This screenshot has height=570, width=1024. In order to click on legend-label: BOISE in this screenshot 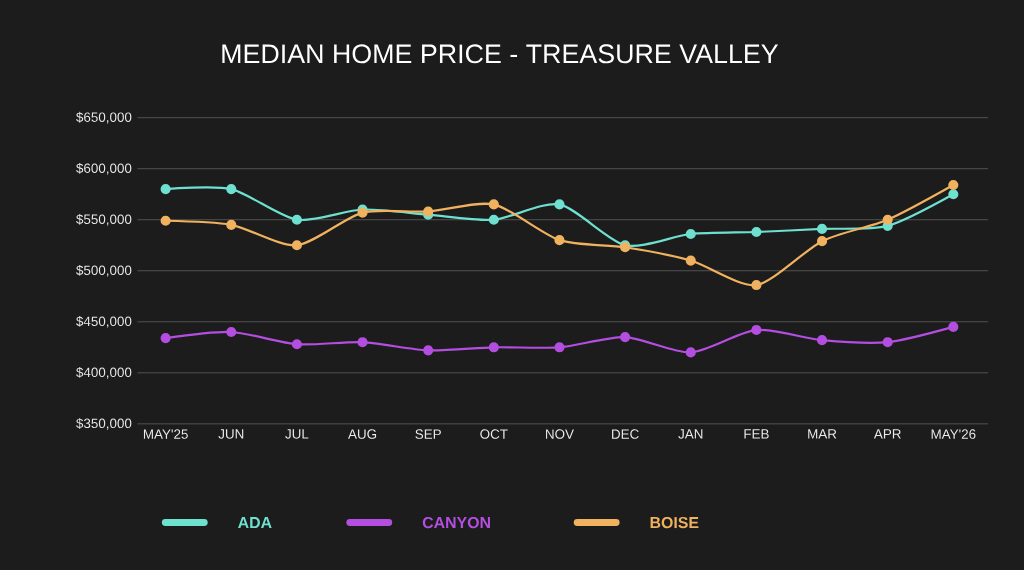, I will do `click(674, 522)`.